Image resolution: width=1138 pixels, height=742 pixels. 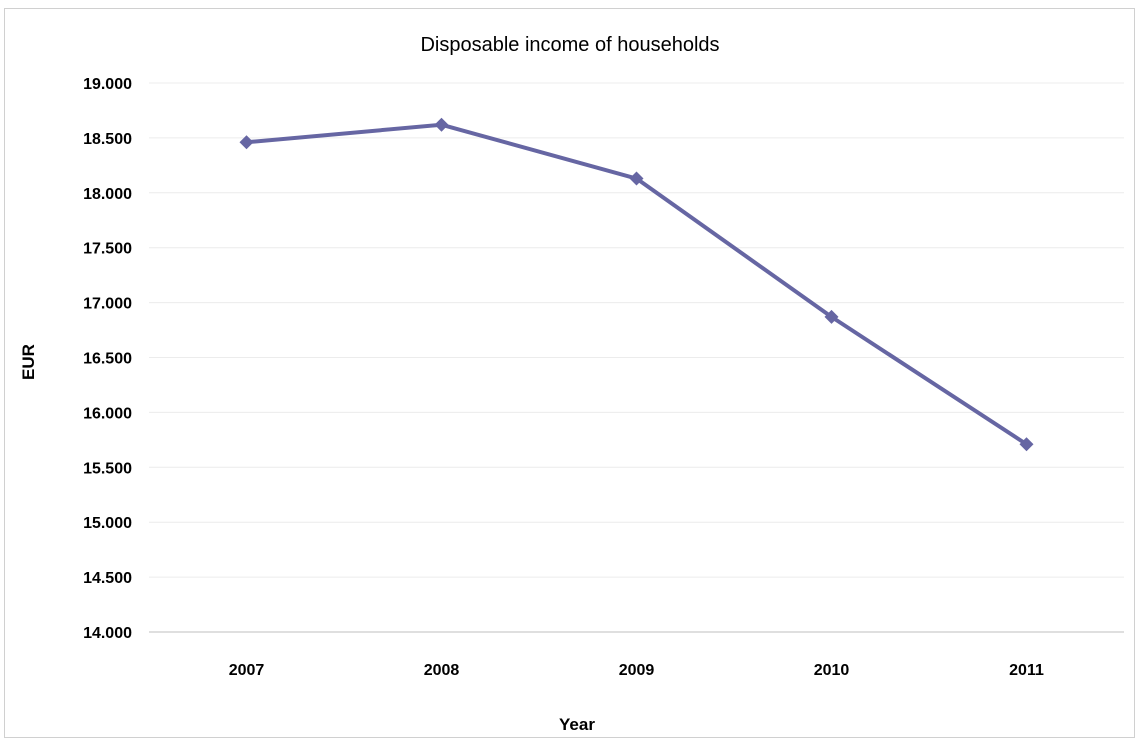 I want to click on y-tick-label: 14.000, so click(x=107, y=633).